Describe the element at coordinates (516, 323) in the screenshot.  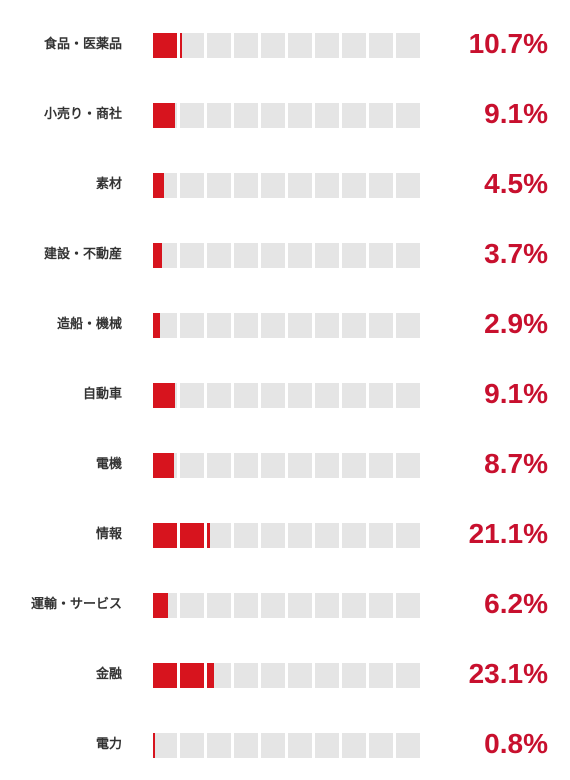
I see `value-label: 2.9%` at that location.